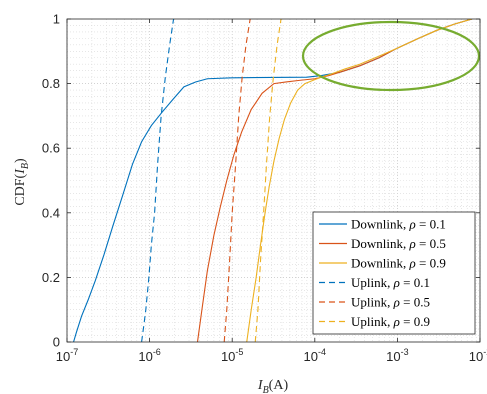 The image size is (487, 394). What do you see at coordinates (315, 355) in the screenshot?
I see `x-tick-label: 10⁻⁴` at bounding box center [315, 355].